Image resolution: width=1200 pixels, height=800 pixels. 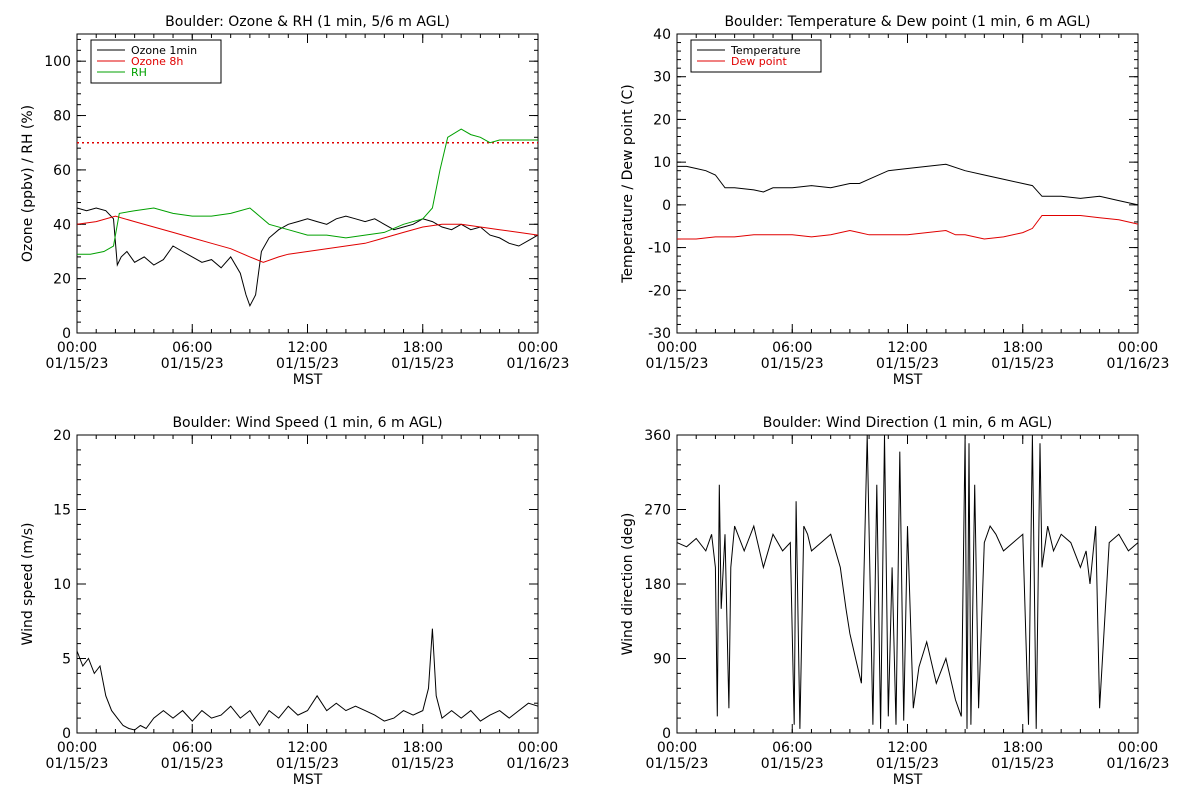 What do you see at coordinates (628, 183) in the screenshot?
I see `y-axis-label: Temperature / Dew point (C)` at bounding box center [628, 183].